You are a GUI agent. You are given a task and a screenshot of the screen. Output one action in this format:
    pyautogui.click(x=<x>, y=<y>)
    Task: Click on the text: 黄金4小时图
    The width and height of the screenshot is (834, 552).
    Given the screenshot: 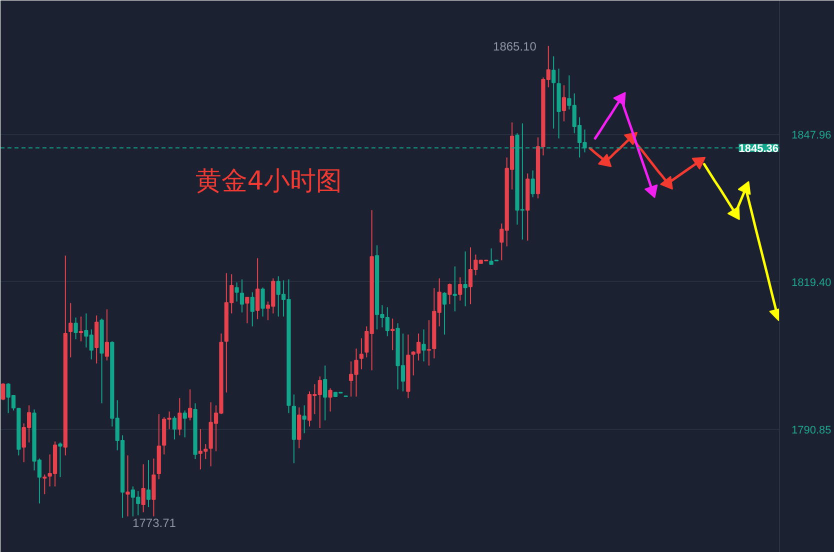 What is the action you would take?
    pyautogui.click(x=268, y=181)
    